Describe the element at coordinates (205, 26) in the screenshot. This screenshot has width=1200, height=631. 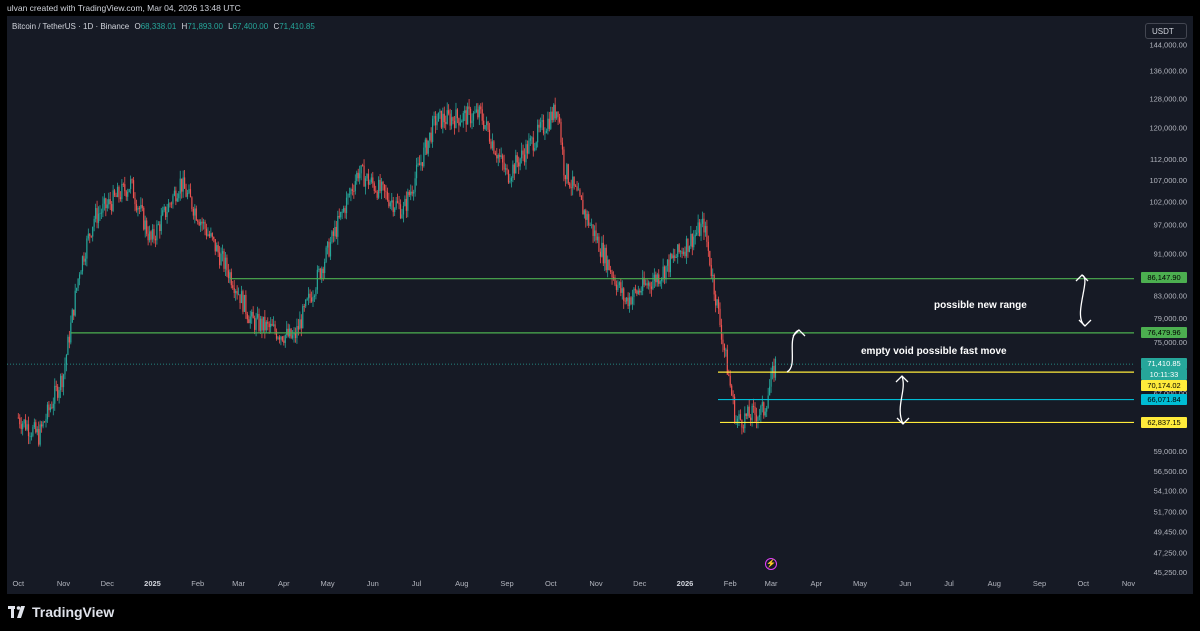
I see `high-value: 71,893.00` at that location.